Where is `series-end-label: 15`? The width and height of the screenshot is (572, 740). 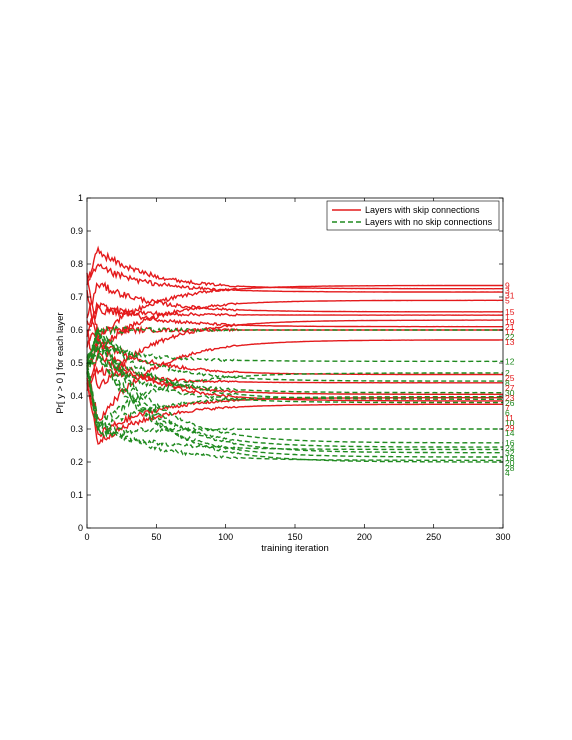
series-end-label: 15 is located at coordinates (510, 312).